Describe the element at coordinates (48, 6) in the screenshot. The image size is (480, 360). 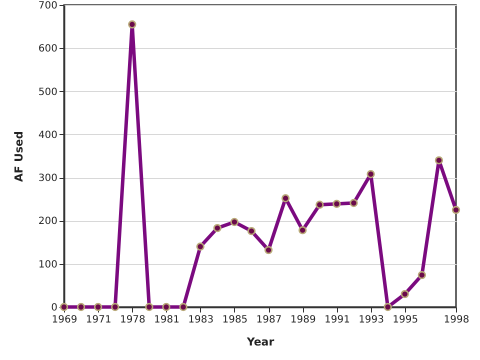
I see `y-tick-label: 700` at that location.